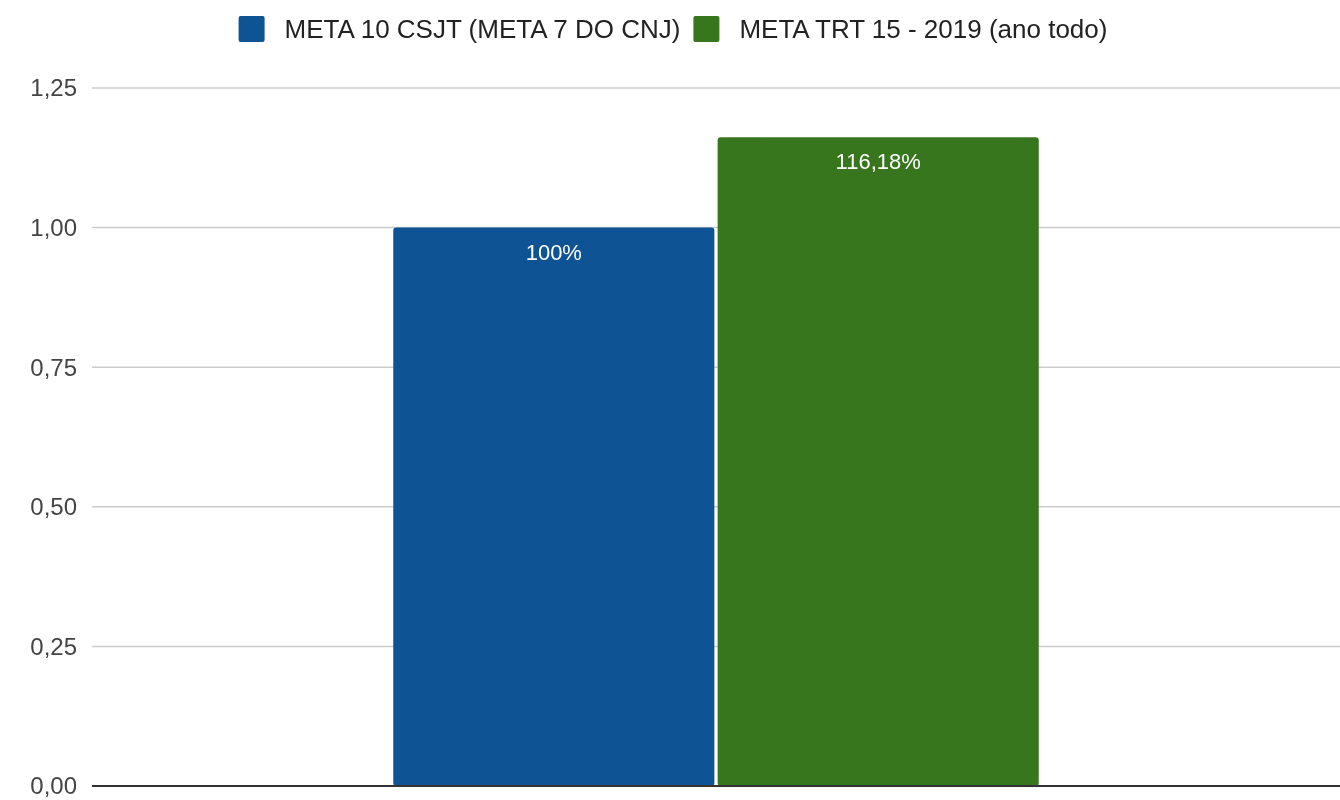 The image size is (1340, 800). What do you see at coordinates (53, 786) in the screenshot?
I see `y-tick-label: 0,00` at bounding box center [53, 786].